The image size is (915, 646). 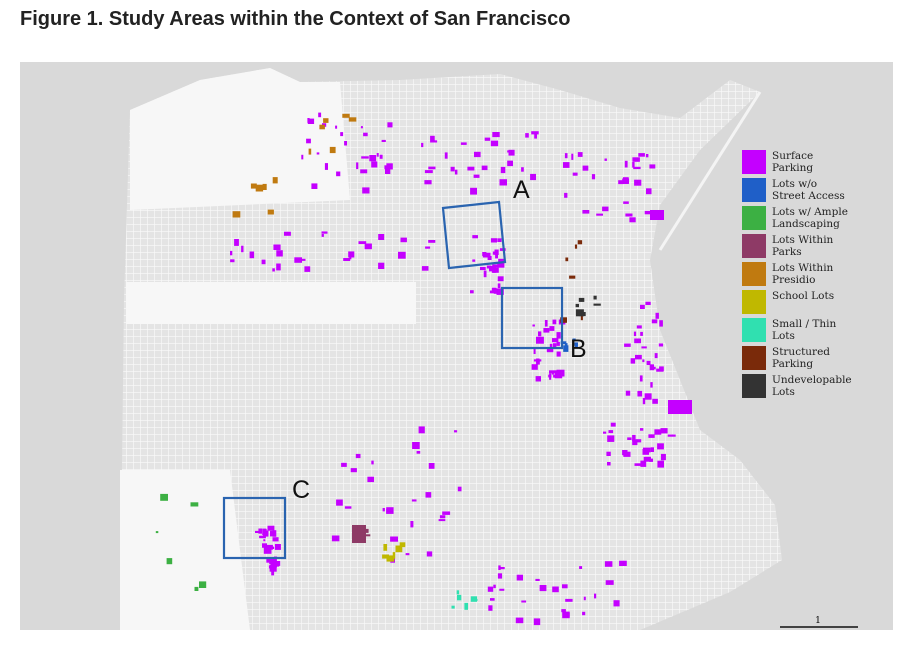 I want to click on study-box, so click(x=474, y=235).